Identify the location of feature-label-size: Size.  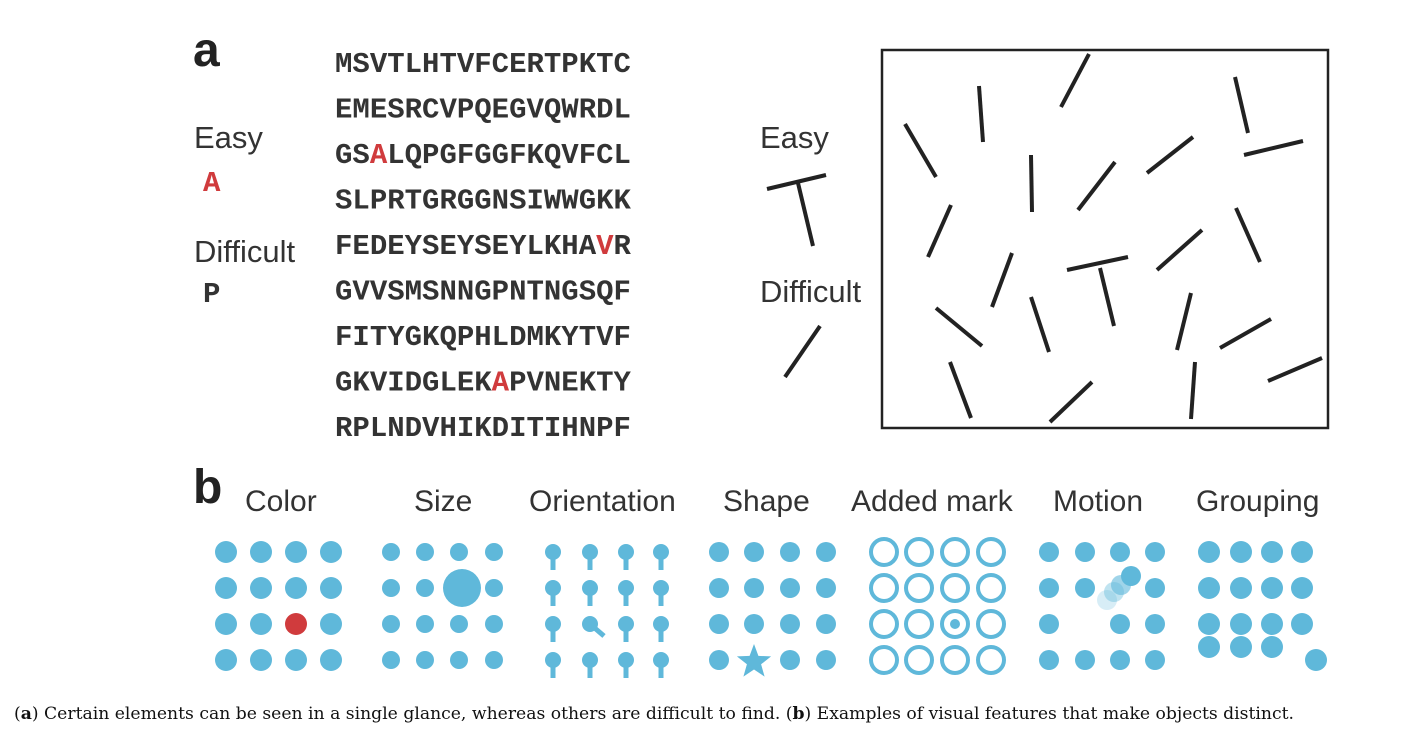
(443, 501).